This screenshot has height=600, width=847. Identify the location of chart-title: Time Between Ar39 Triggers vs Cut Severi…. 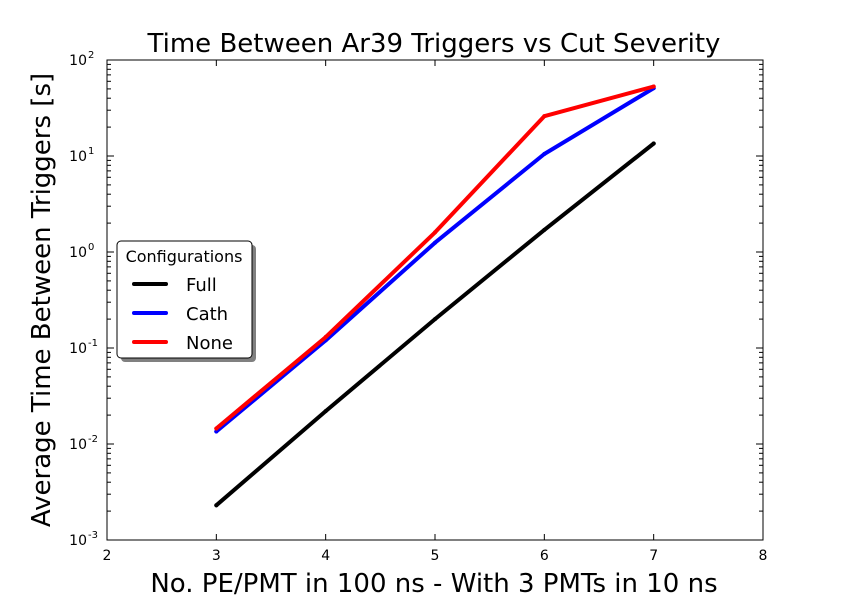
(434, 44).